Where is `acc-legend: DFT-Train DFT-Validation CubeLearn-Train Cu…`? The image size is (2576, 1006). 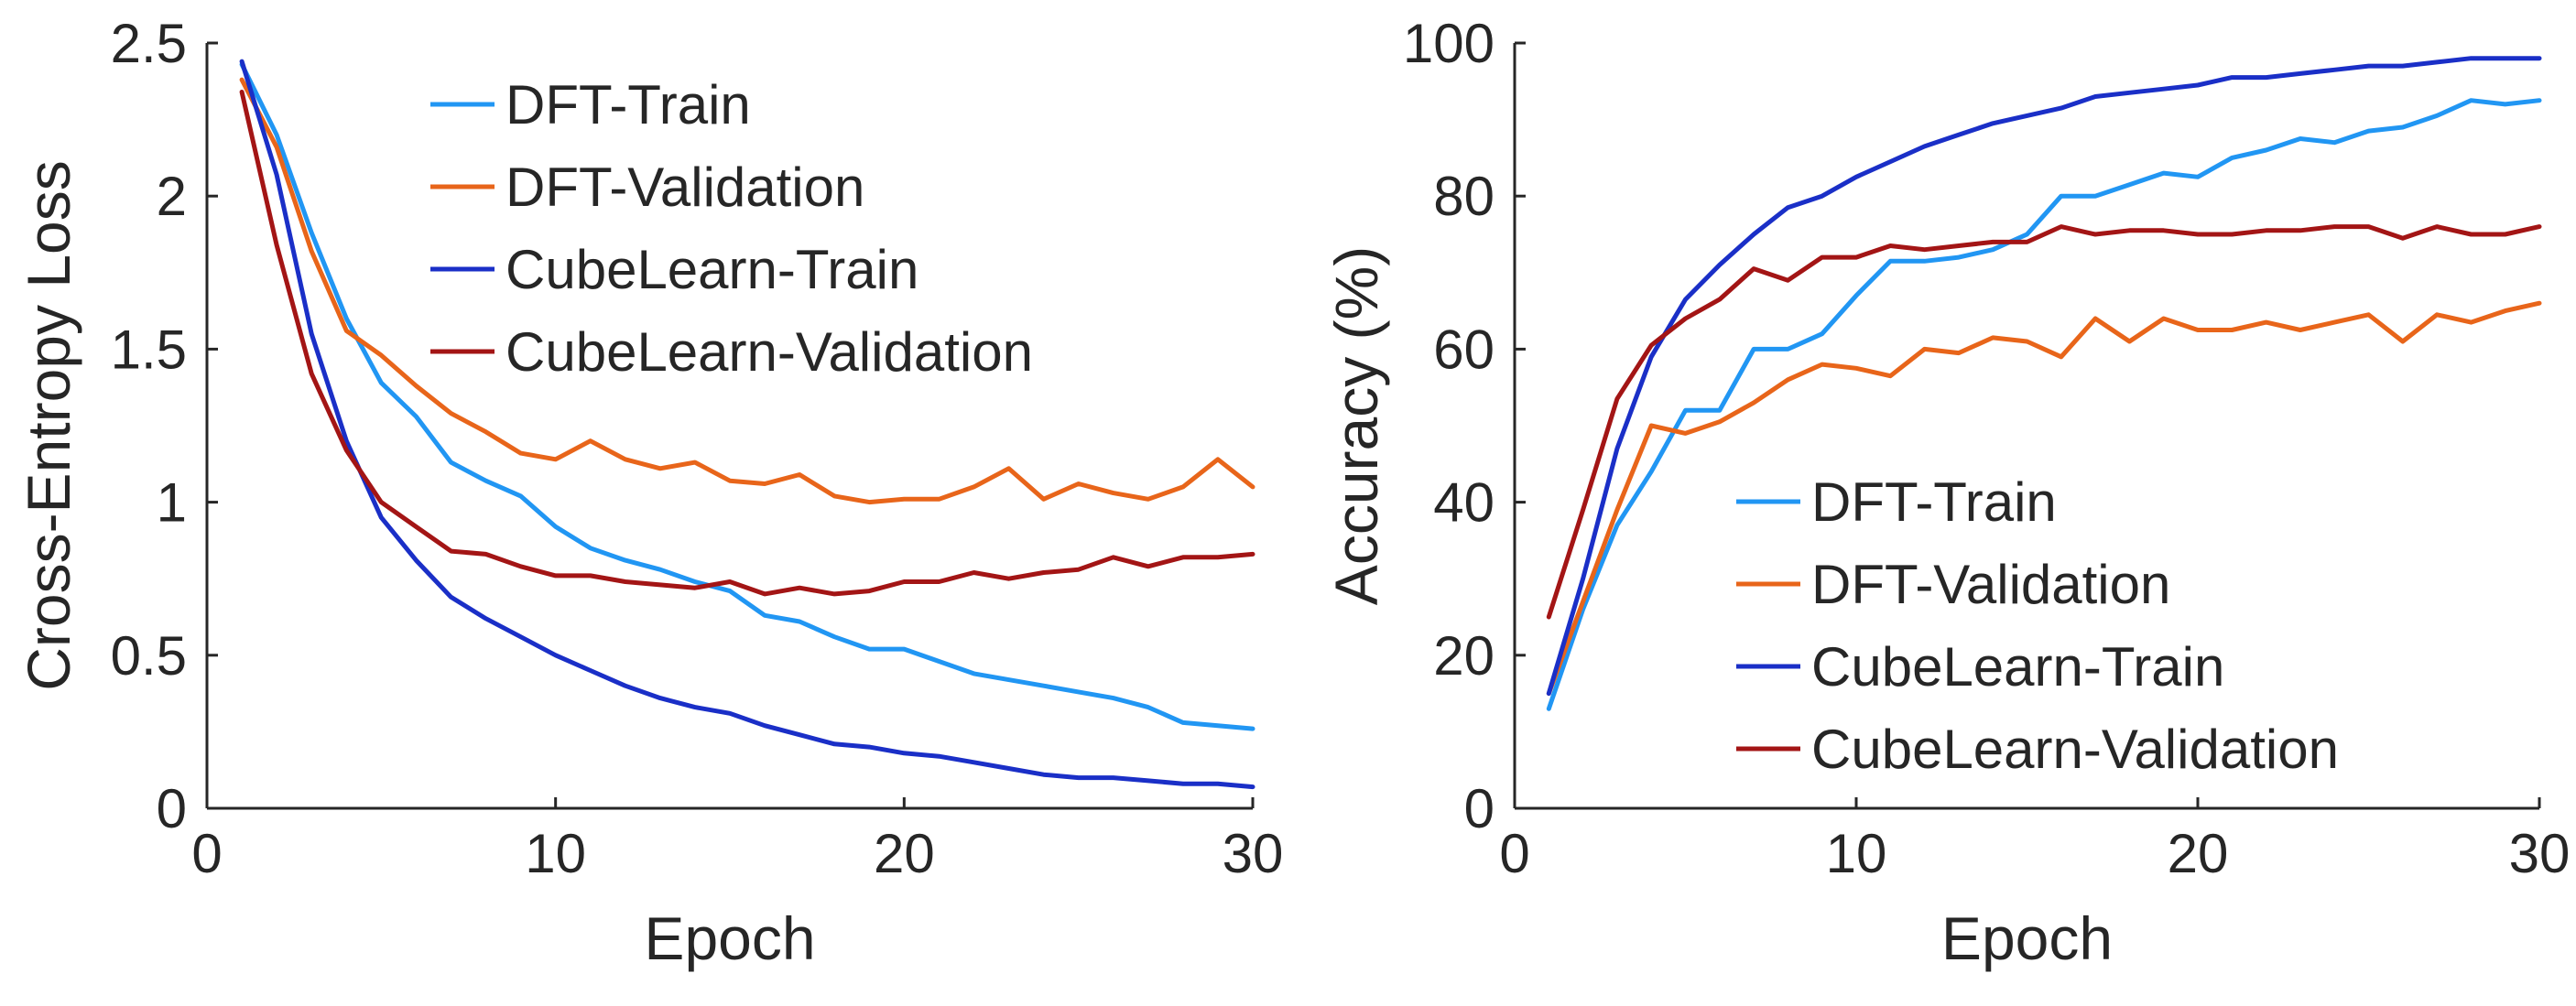 acc-legend: DFT-Train DFT-Validation CubeLearn-Train Cu… is located at coordinates (2037, 625).